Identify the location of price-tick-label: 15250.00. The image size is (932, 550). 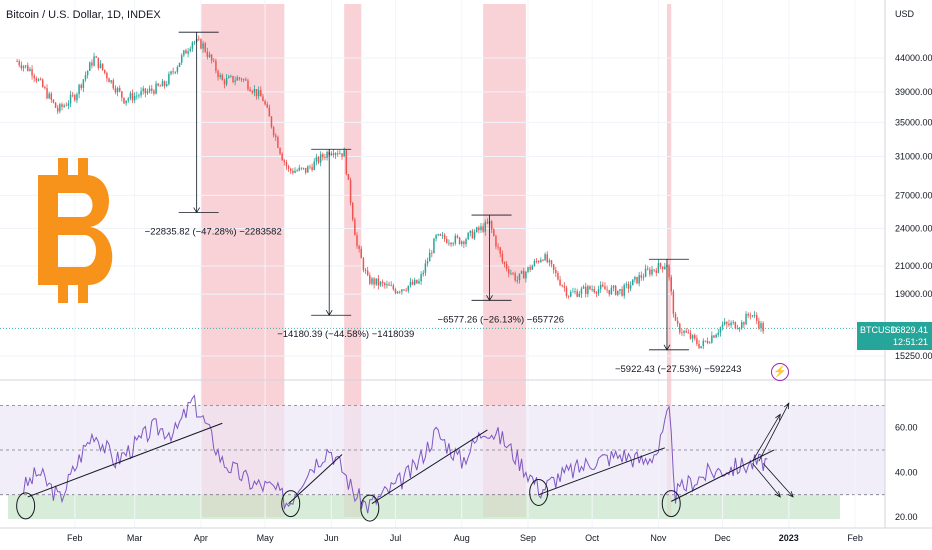
(913, 356).